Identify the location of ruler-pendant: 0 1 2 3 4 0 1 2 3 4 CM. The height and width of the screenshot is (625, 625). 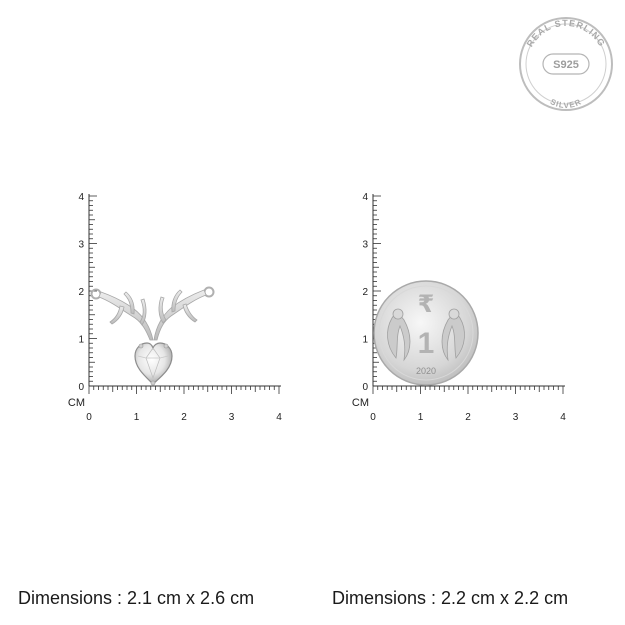
(175, 307).